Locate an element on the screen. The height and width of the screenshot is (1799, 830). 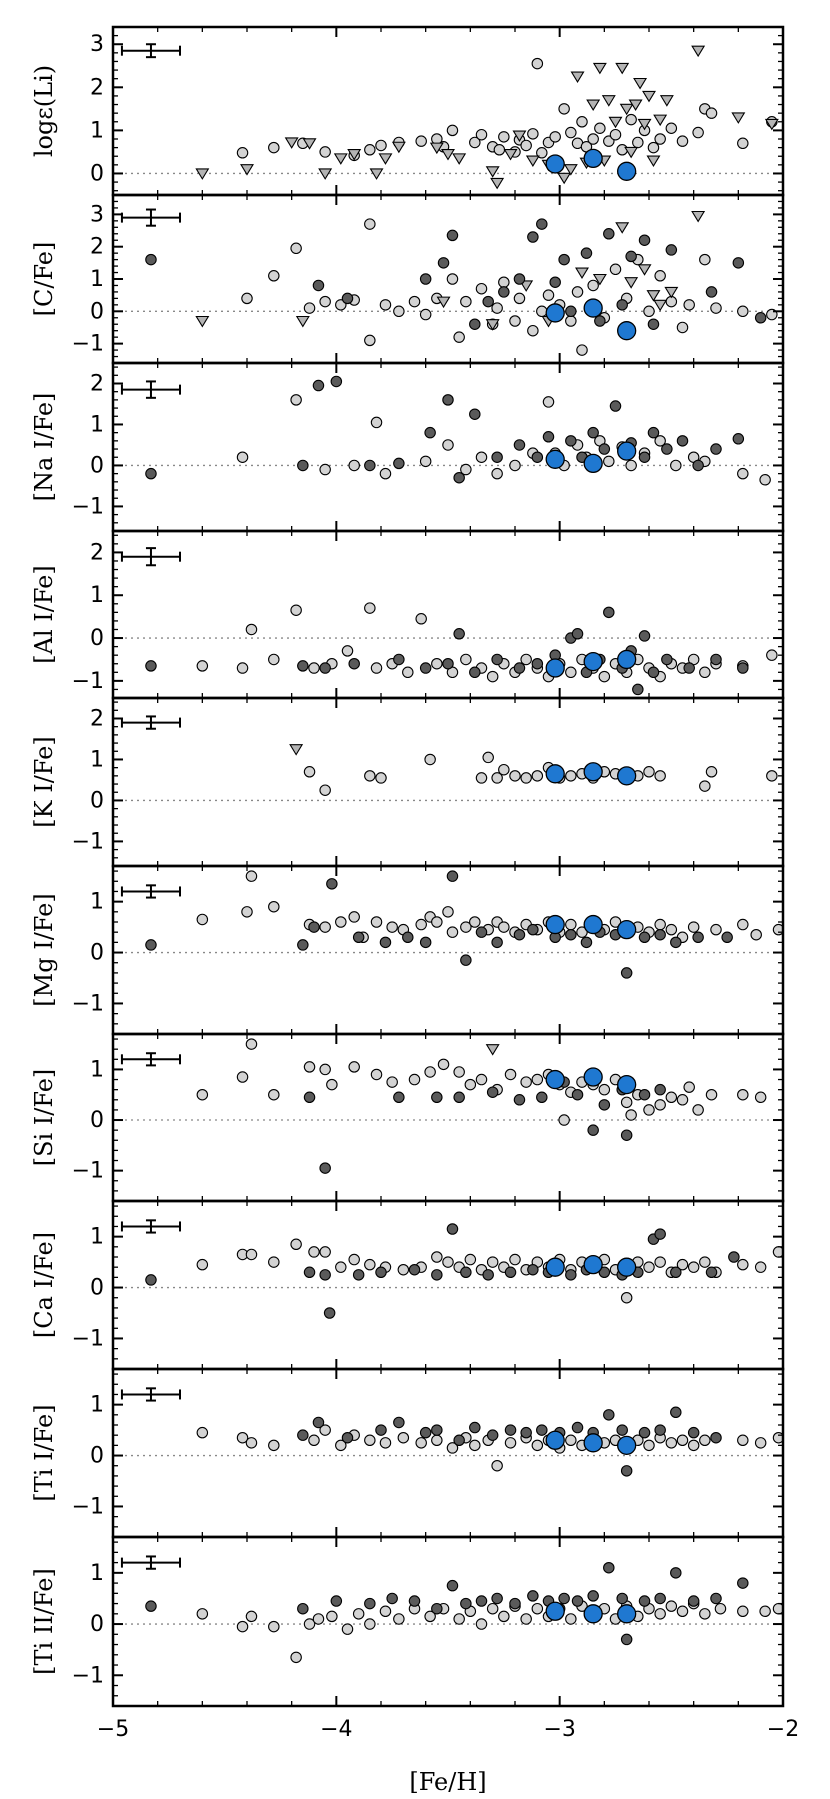
panel-frame is located at coordinates (448, 111).